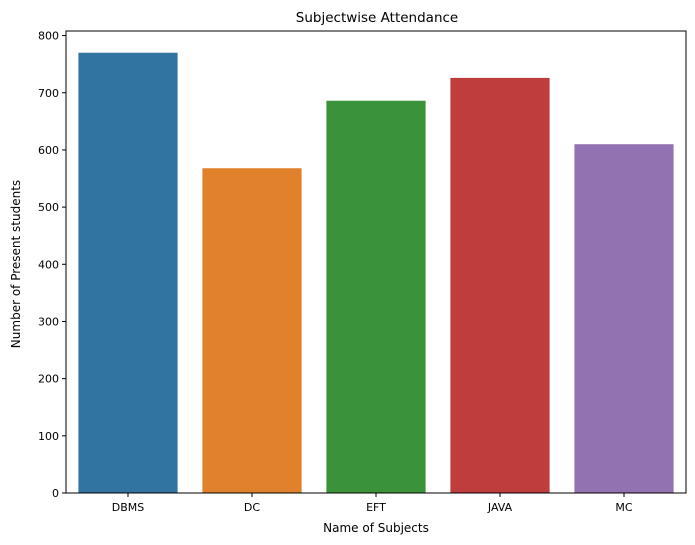  I want to click on x-axis-title: Name of Subjects, so click(376, 528).